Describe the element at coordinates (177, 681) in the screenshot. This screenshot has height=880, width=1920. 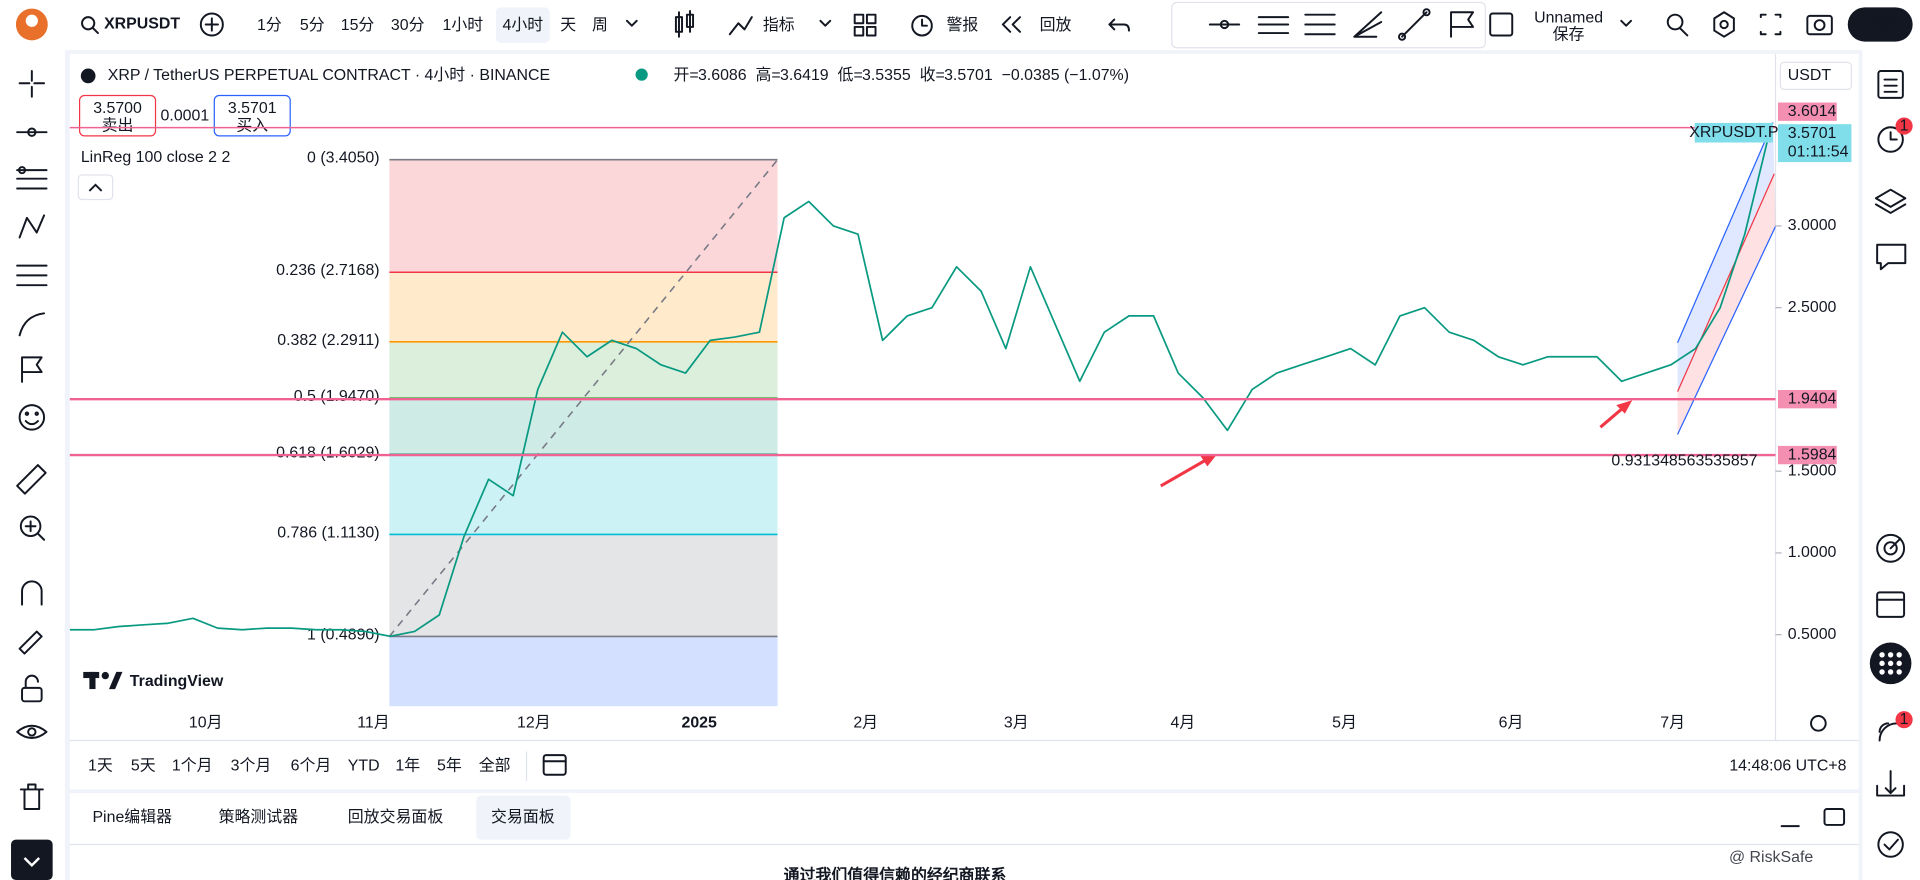
I see `logo-text: TradingView` at that location.